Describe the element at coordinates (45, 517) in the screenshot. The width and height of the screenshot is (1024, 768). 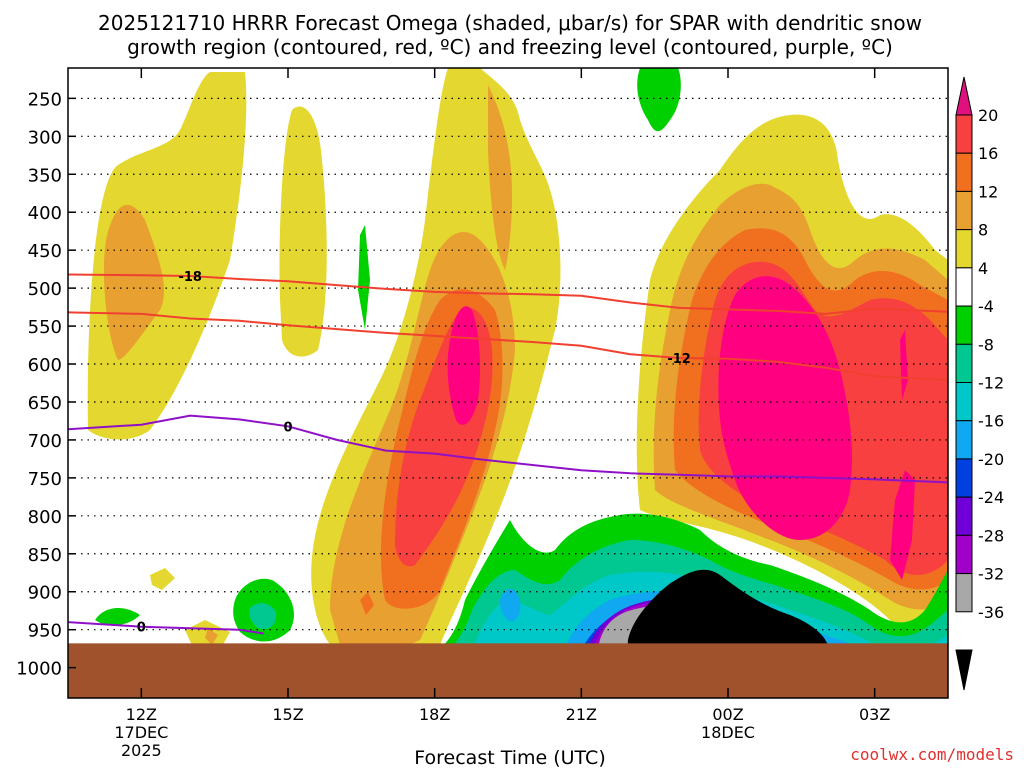
I see `y-tick-label: 800` at that location.